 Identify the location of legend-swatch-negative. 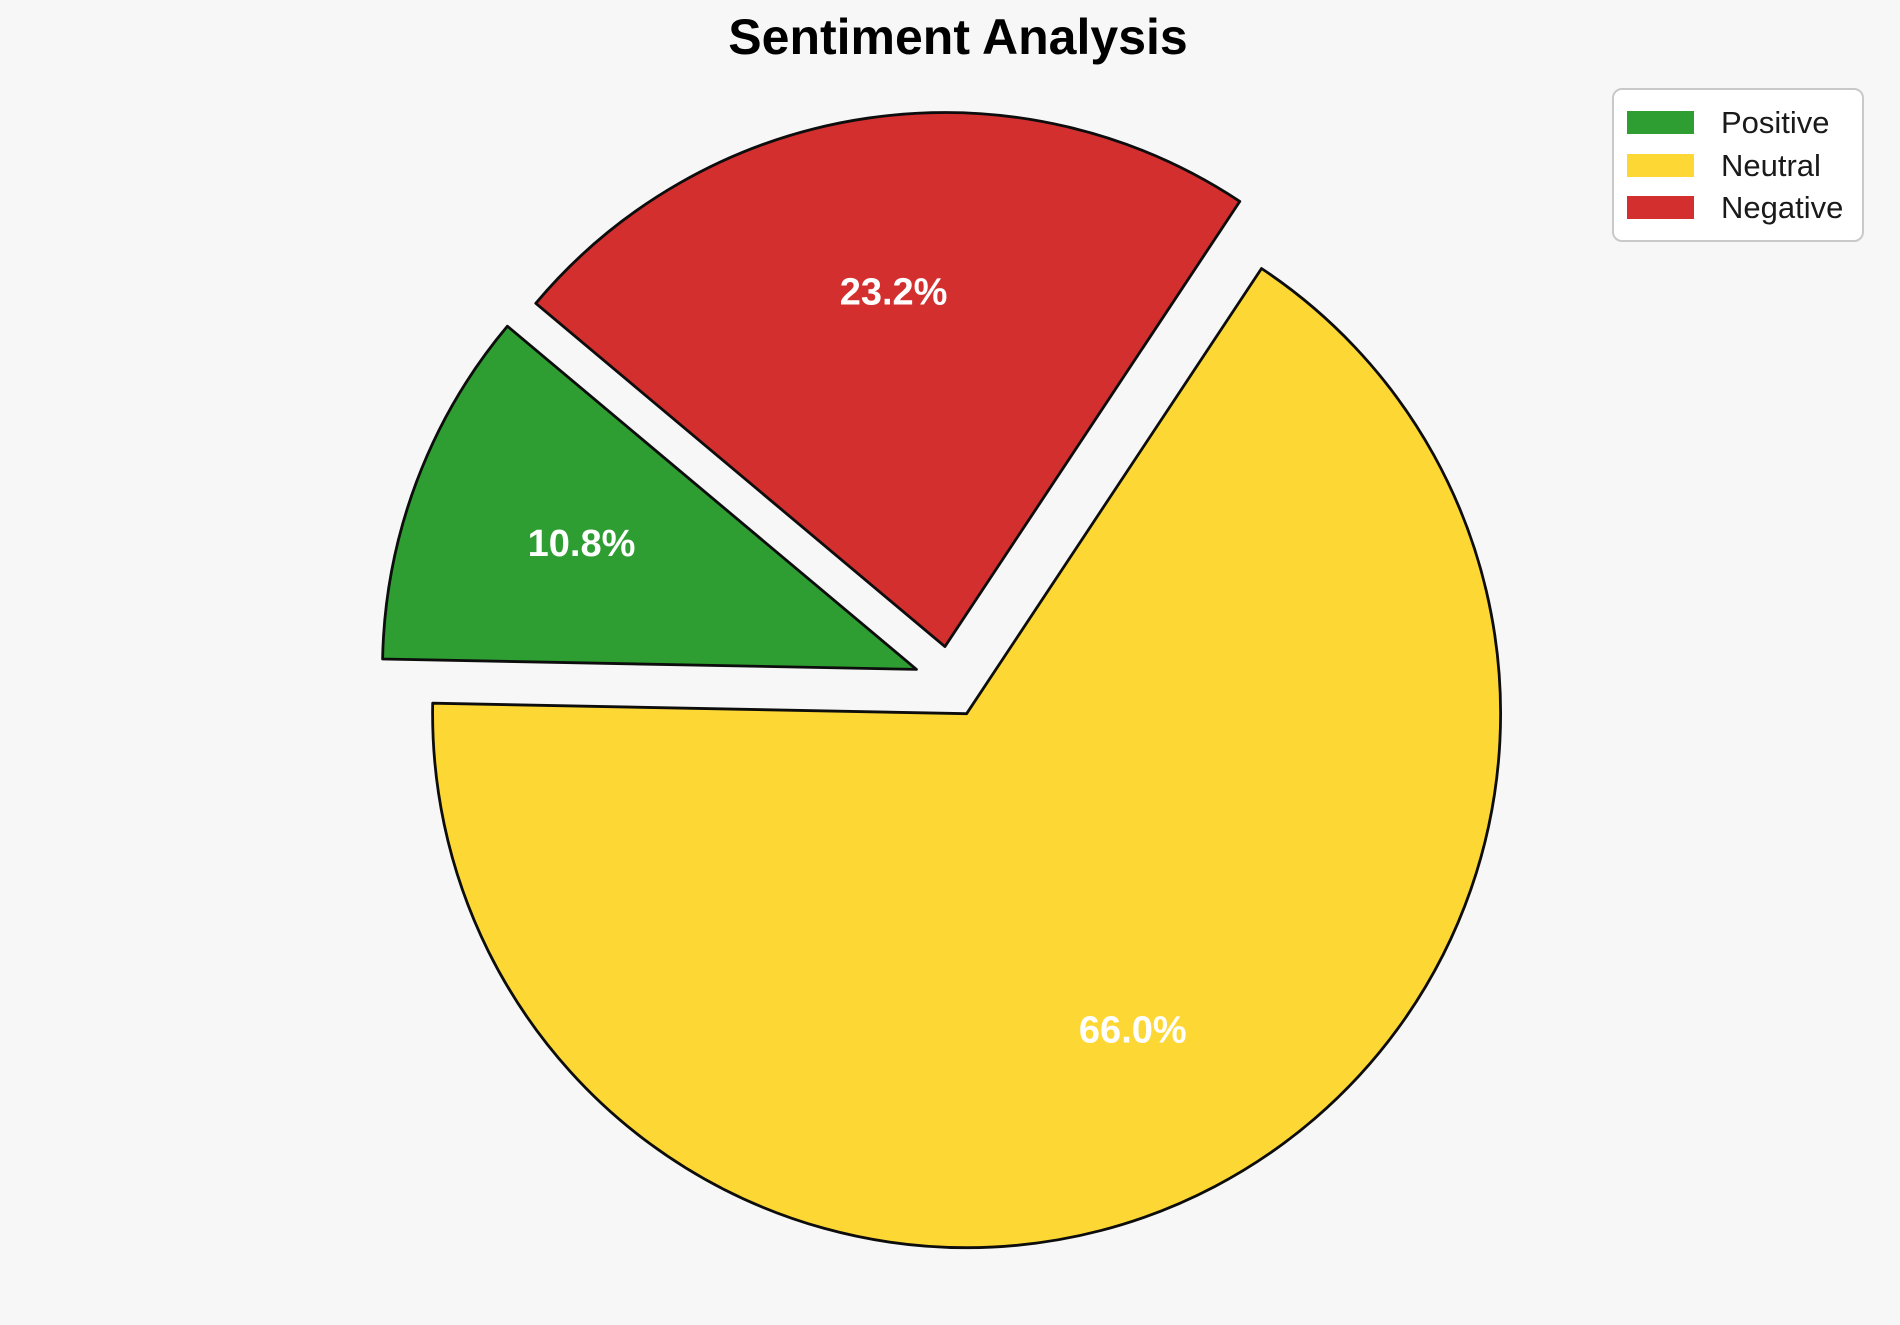
(1660, 207).